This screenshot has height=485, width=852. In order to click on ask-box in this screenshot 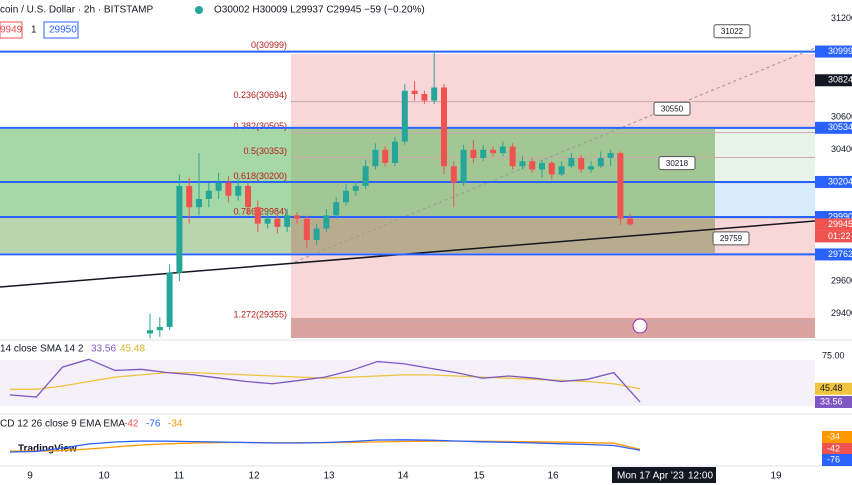, I will do `click(61, 30)`.